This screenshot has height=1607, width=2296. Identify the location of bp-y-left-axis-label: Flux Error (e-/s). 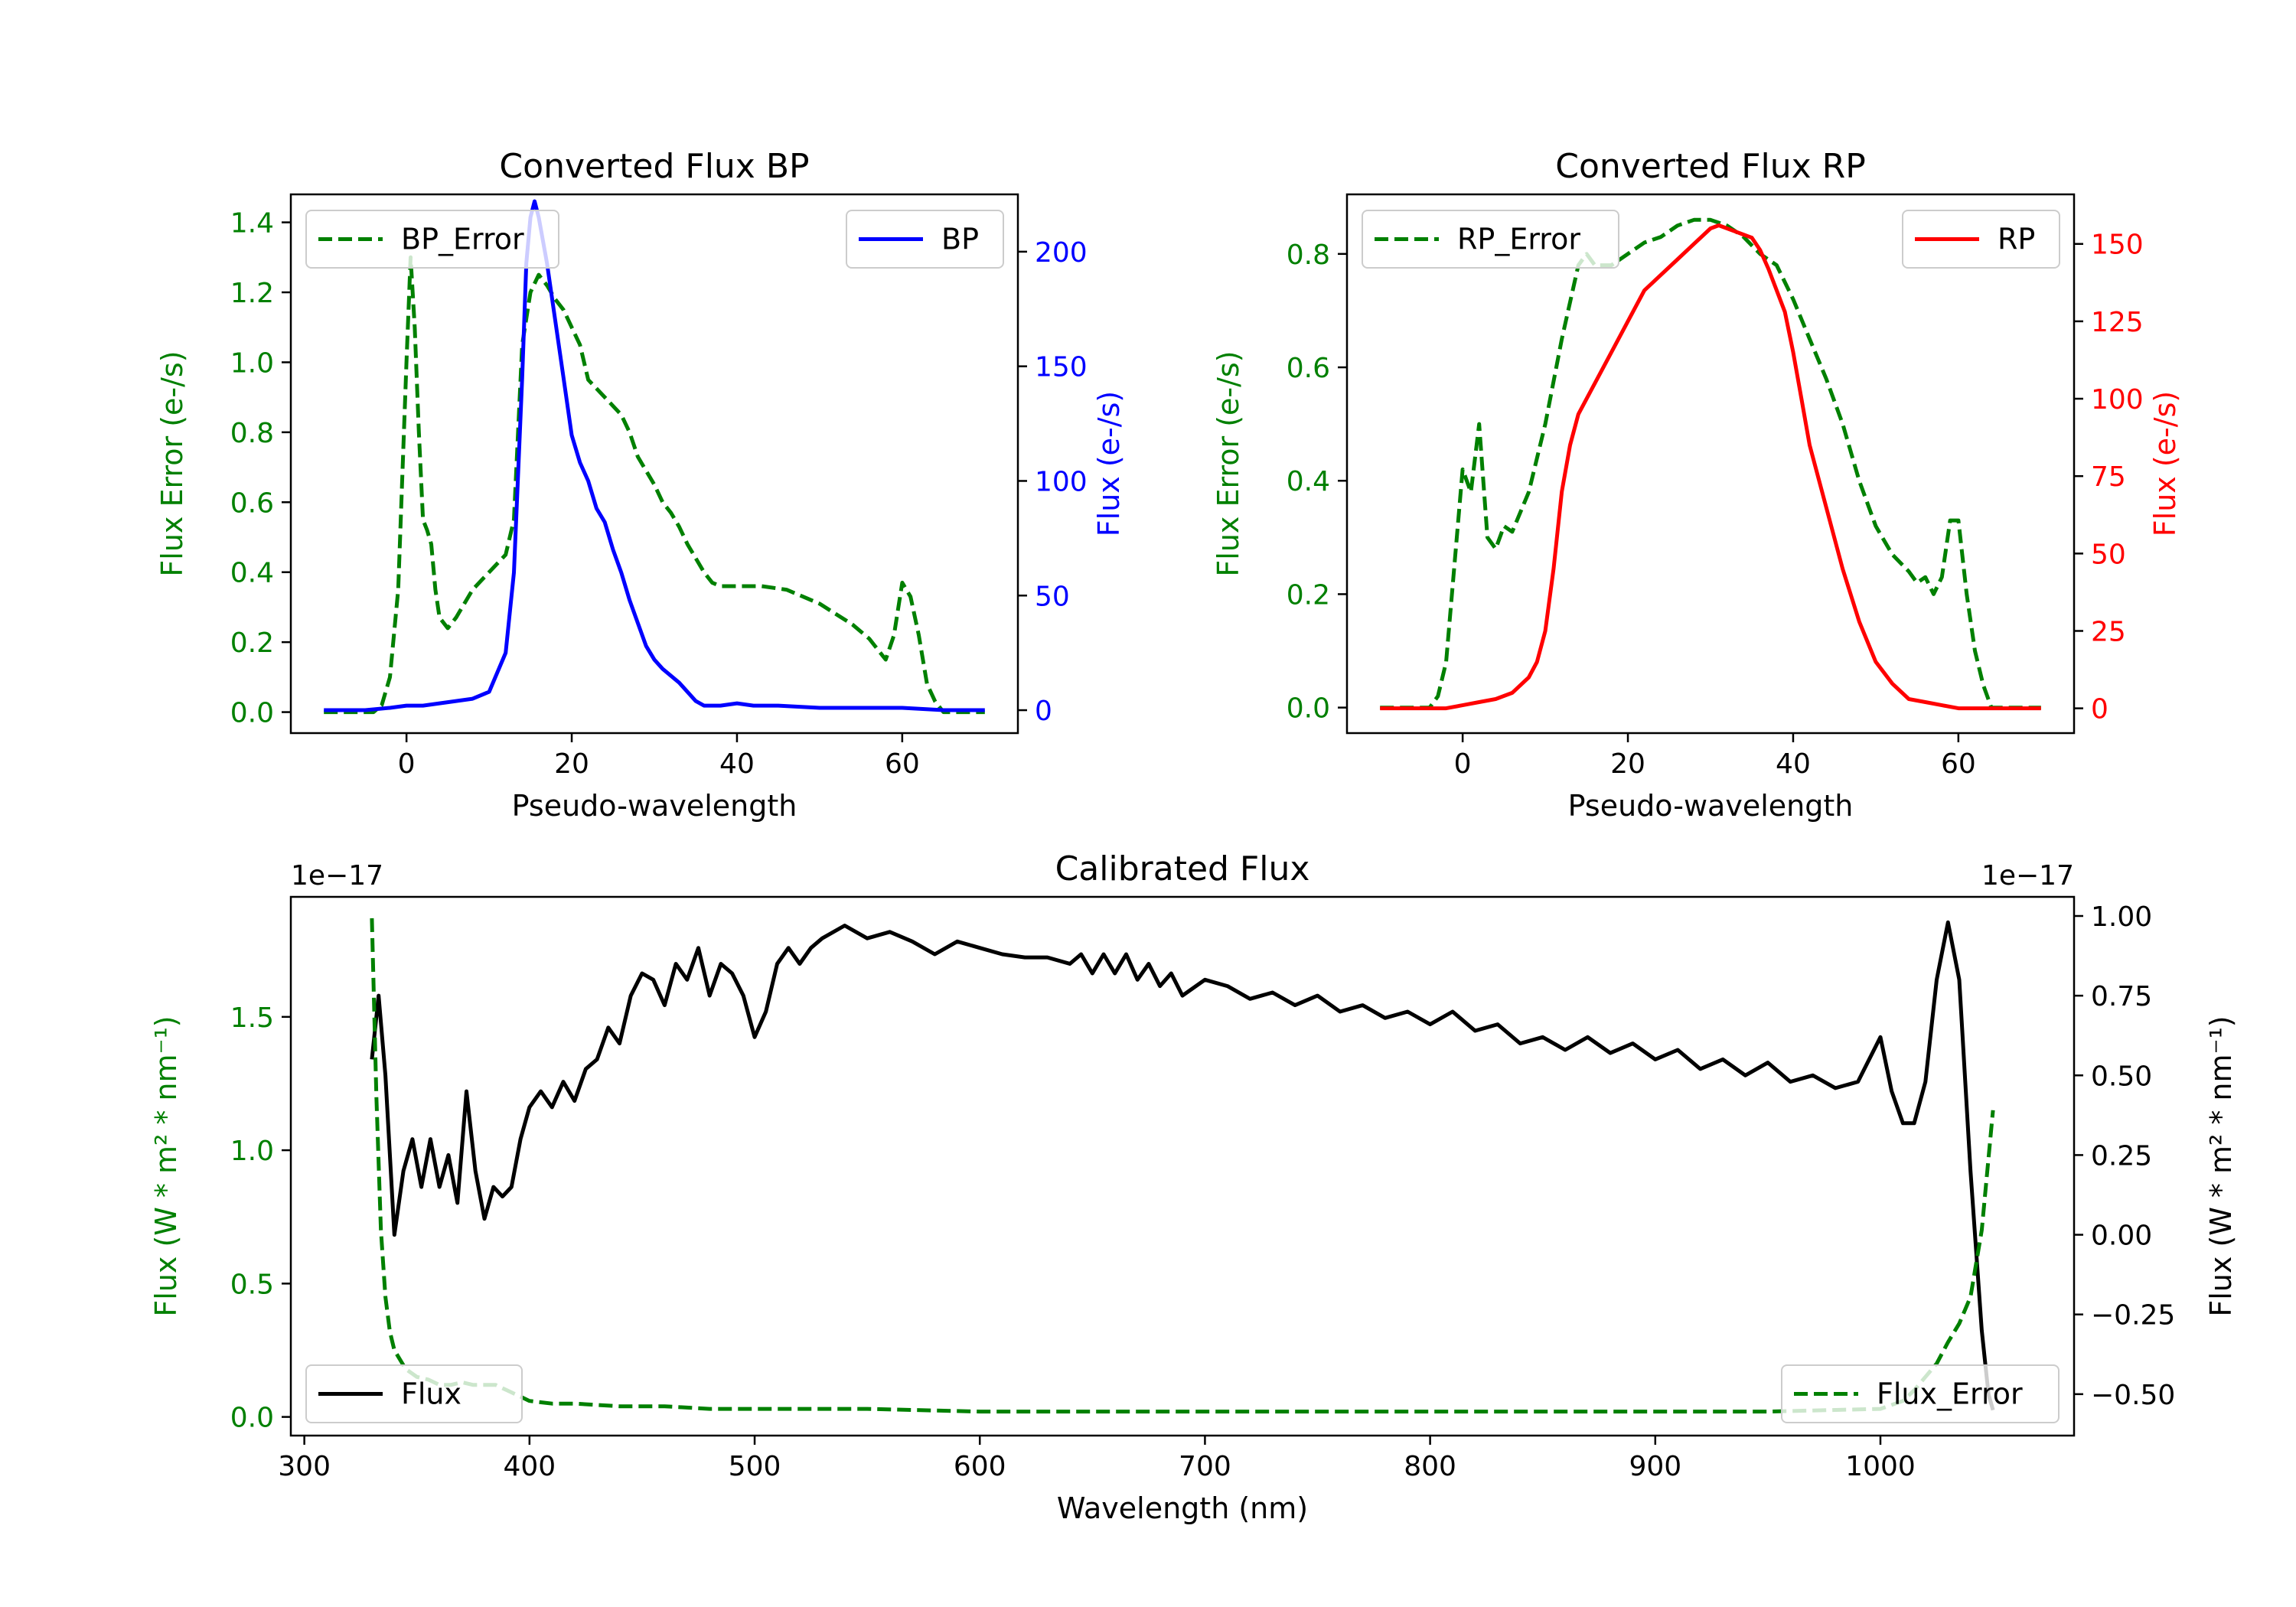
(172, 463).